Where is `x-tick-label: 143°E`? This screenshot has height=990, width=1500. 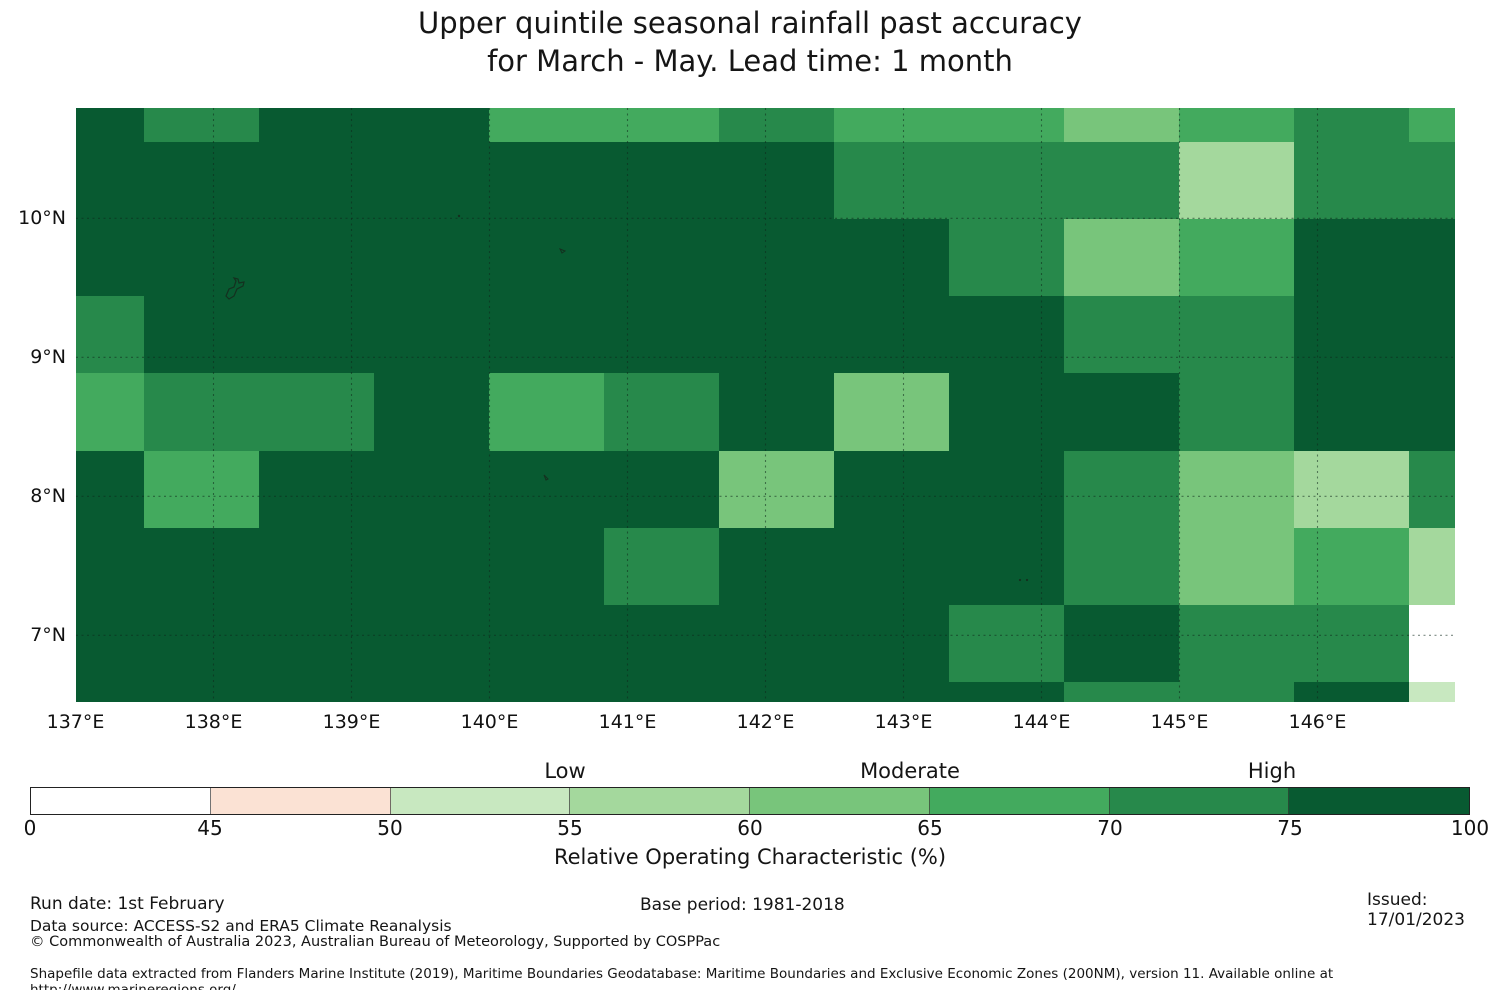
x-tick-label: 143°E is located at coordinates (903, 722).